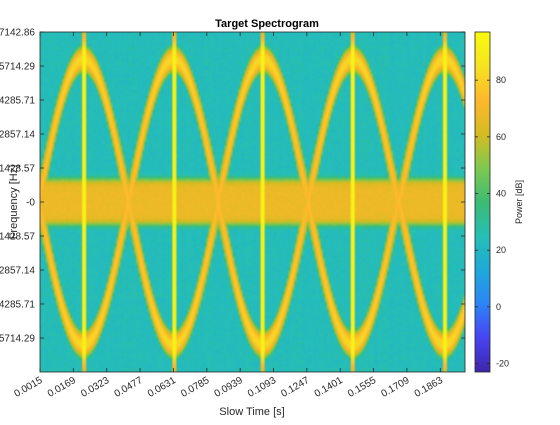  I want to click on y-tick-label: 7142.86, so click(17, 33).